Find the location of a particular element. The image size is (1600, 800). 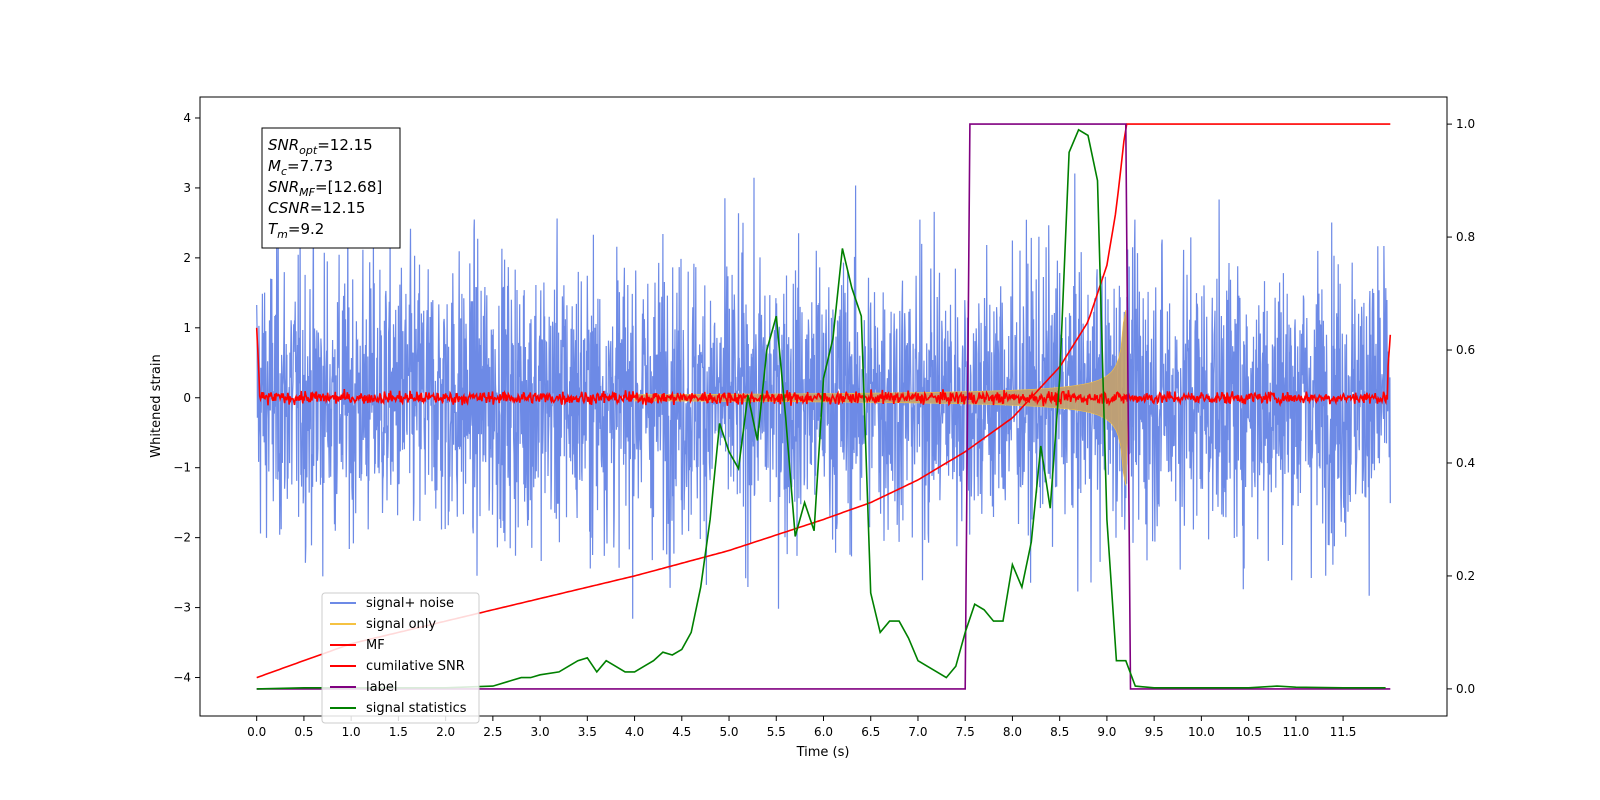

y-axis-ticks: 4 3 2 1 0 −1 −2 −3 −4 is located at coordinates (186, 398).